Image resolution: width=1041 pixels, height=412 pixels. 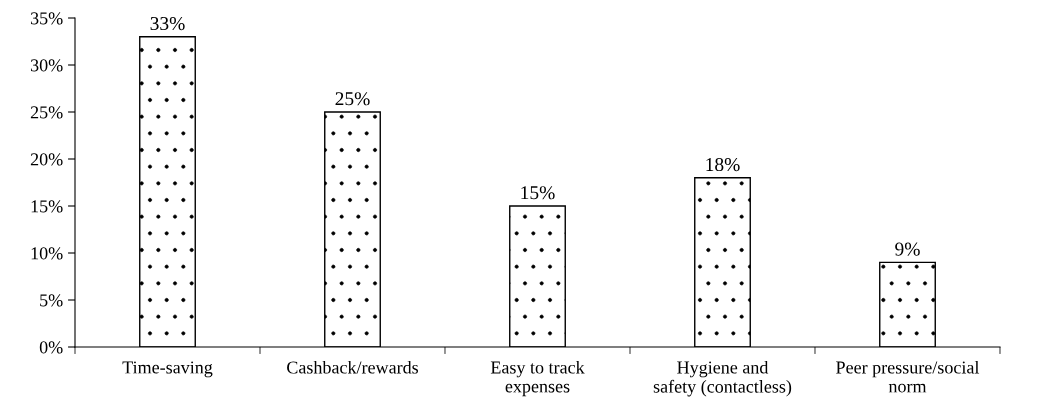 What do you see at coordinates (907, 249) in the screenshot?
I see `data-label: 9%` at bounding box center [907, 249].